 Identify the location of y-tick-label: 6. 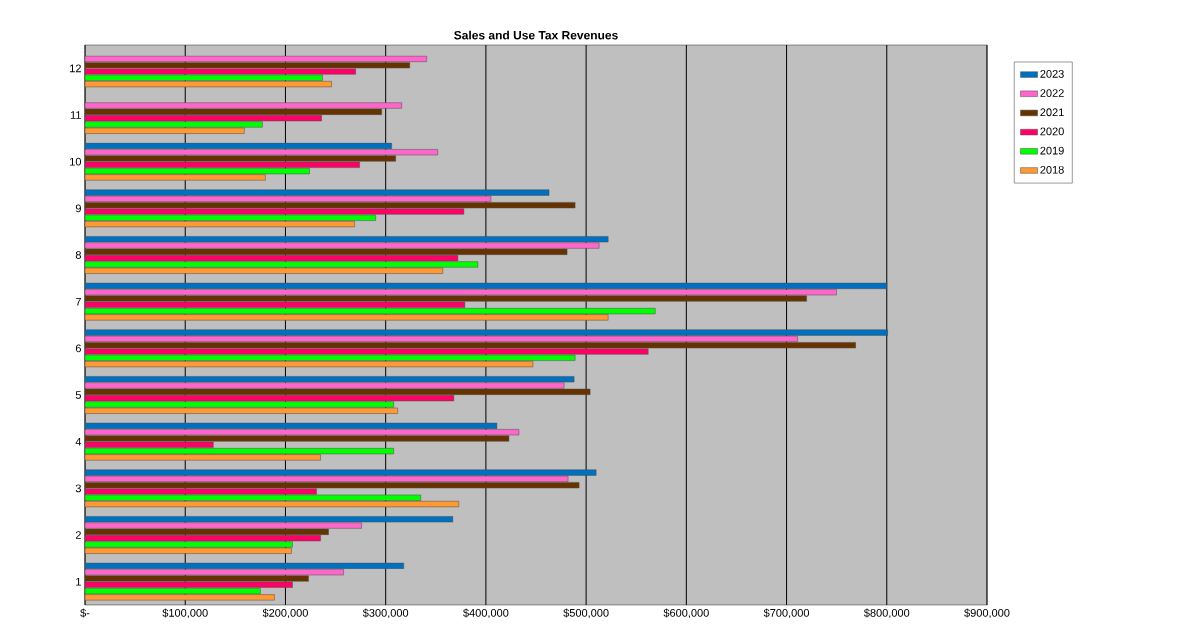
(78, 348).